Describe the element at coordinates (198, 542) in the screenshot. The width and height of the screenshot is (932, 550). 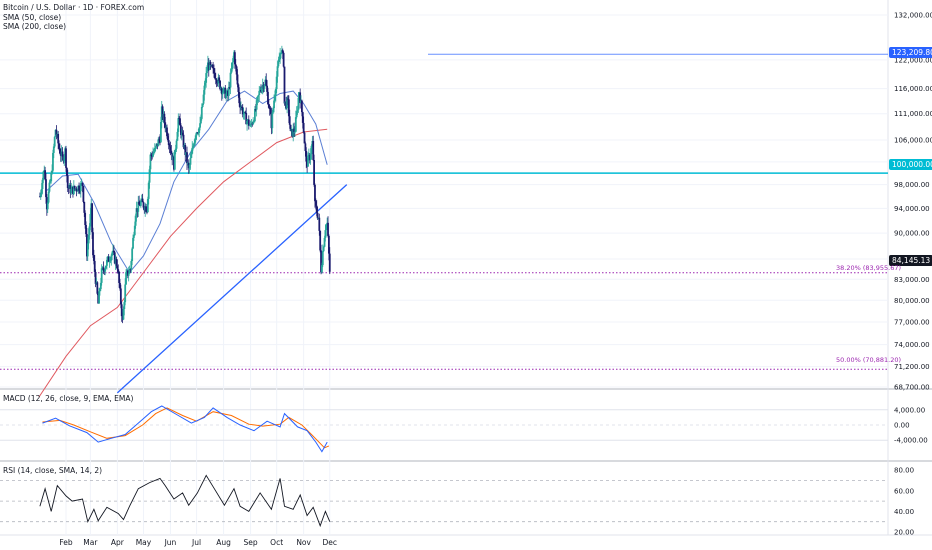
I see `time-axis: Feb Mar Apr May Jun Jul Aug Sep Oct Nov Dec` at that location.